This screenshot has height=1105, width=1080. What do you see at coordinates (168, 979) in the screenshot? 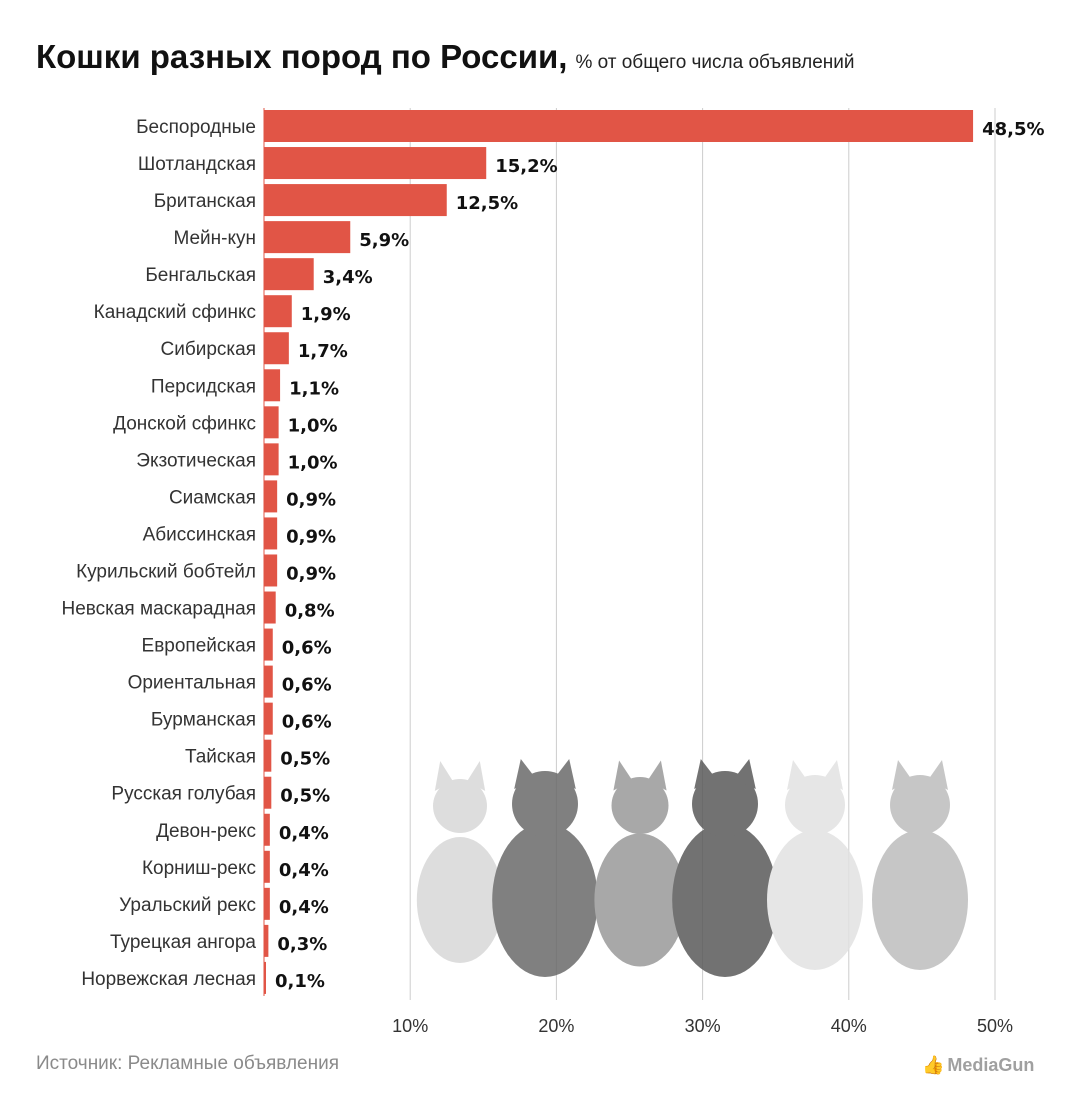
I see `category-label: Норвежская лесная` at bounding box center [168, 979].